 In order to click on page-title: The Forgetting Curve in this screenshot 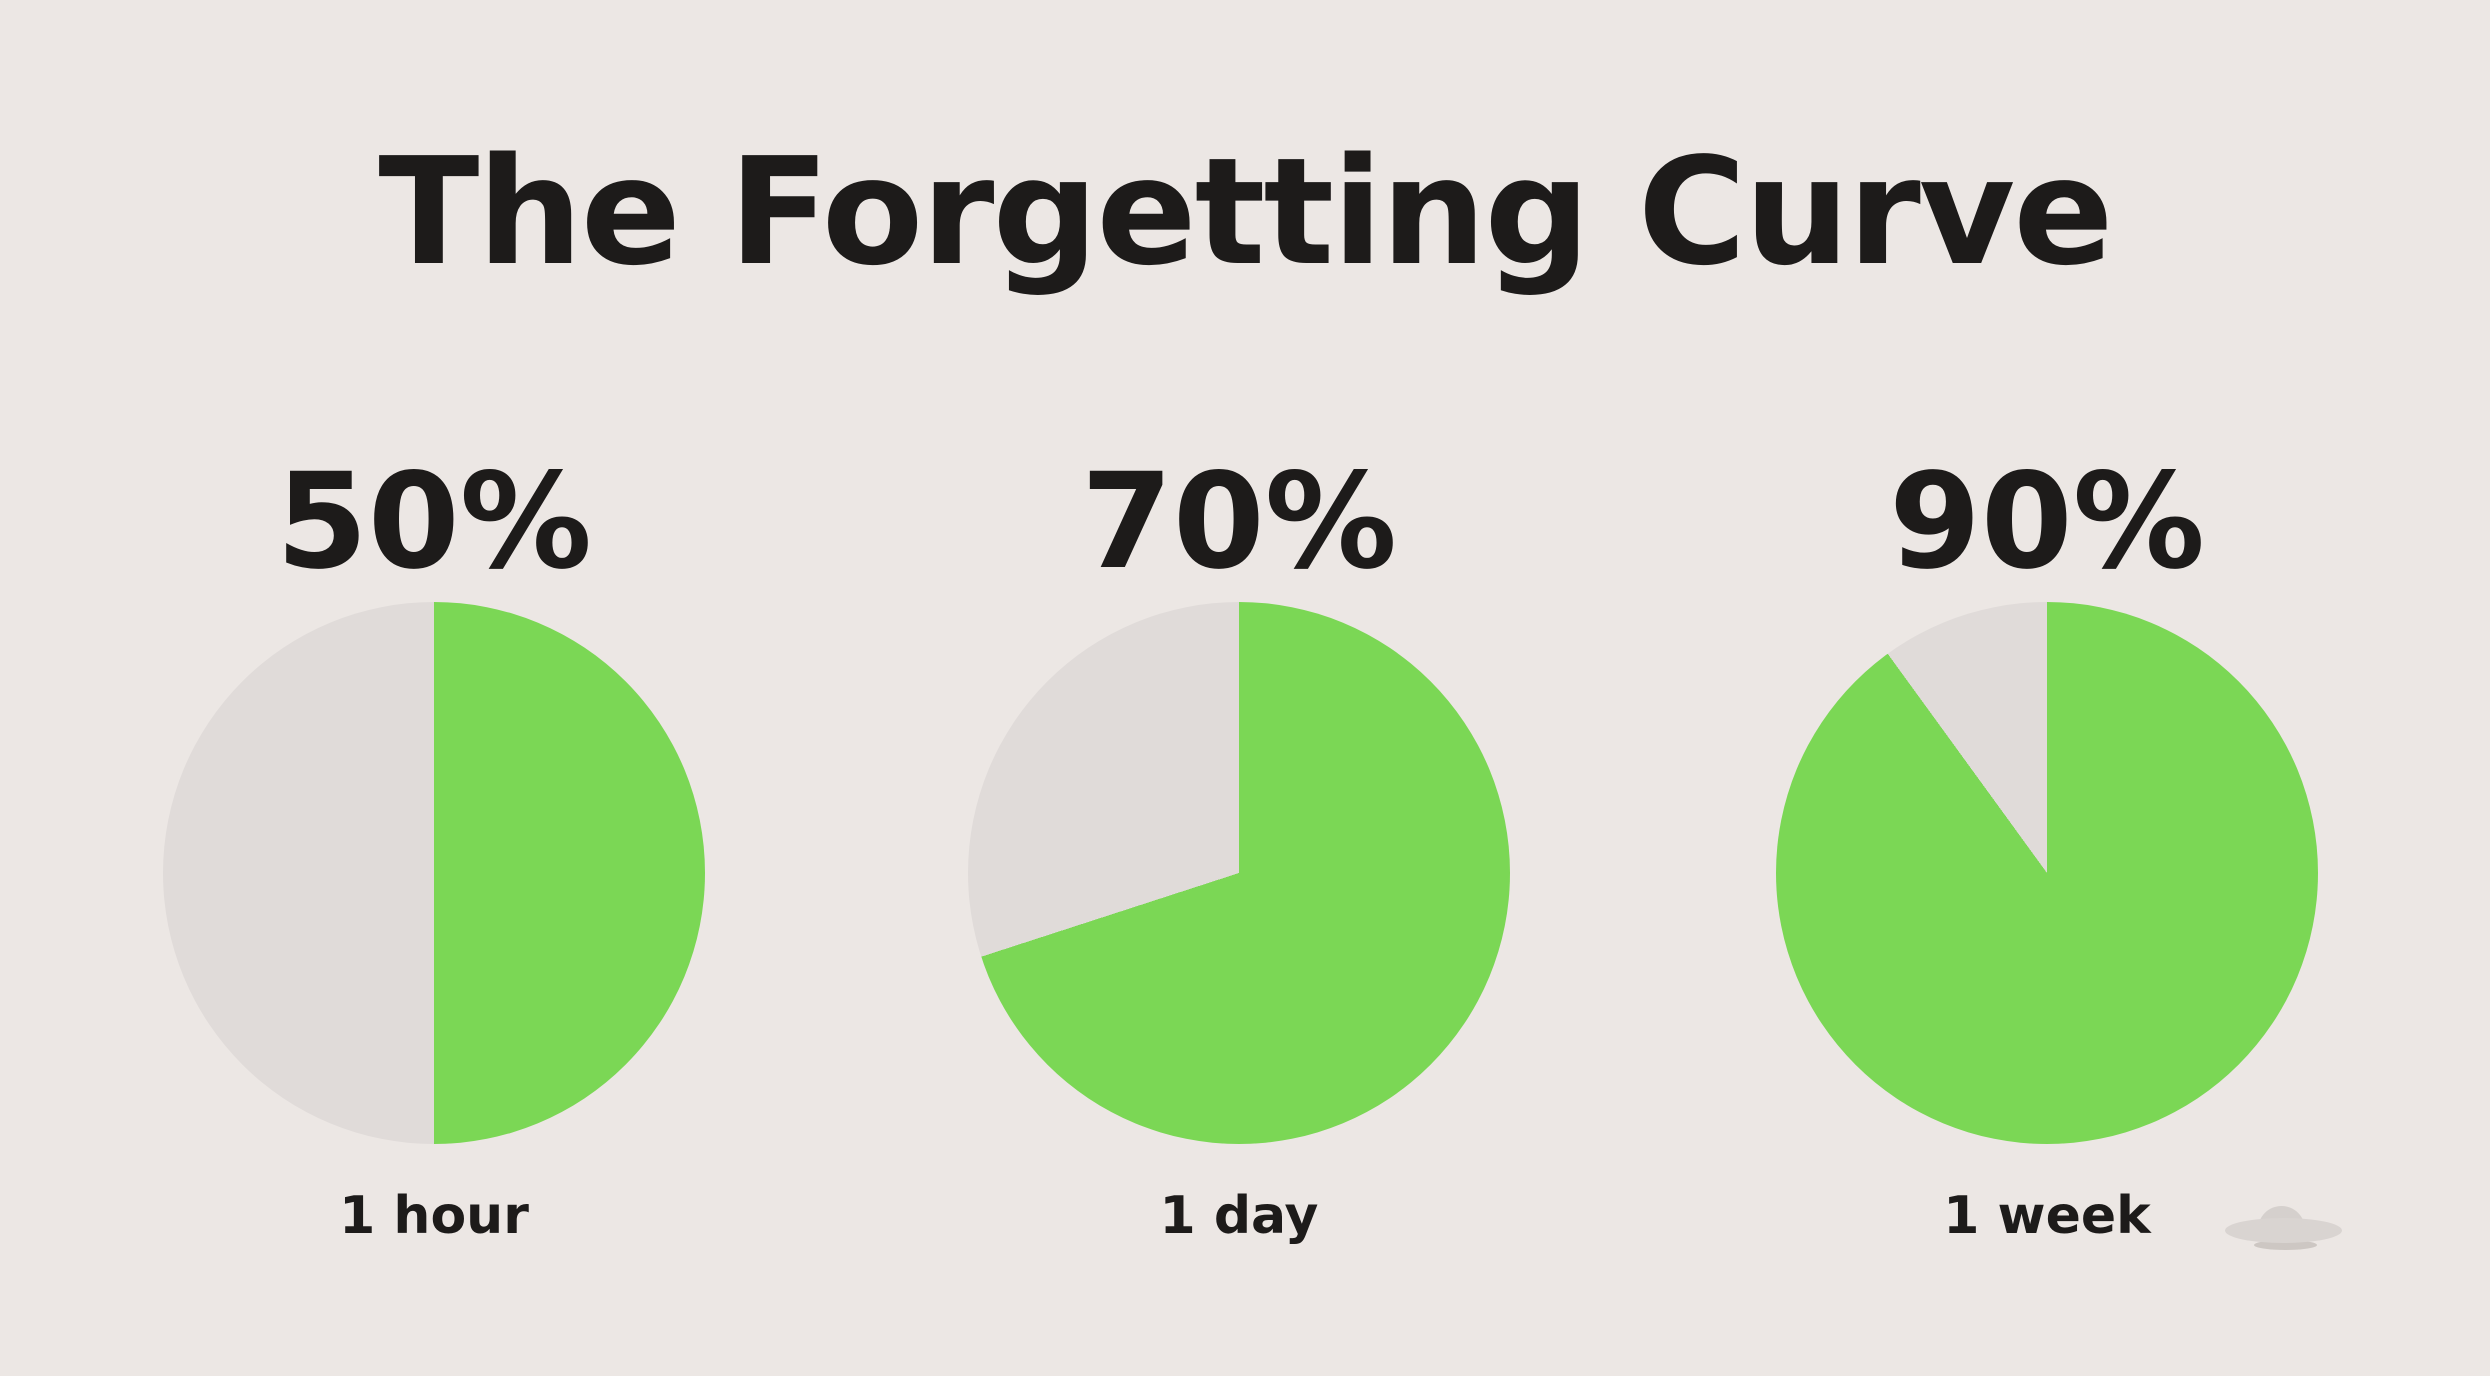, I will do `click(1245, 212)`.